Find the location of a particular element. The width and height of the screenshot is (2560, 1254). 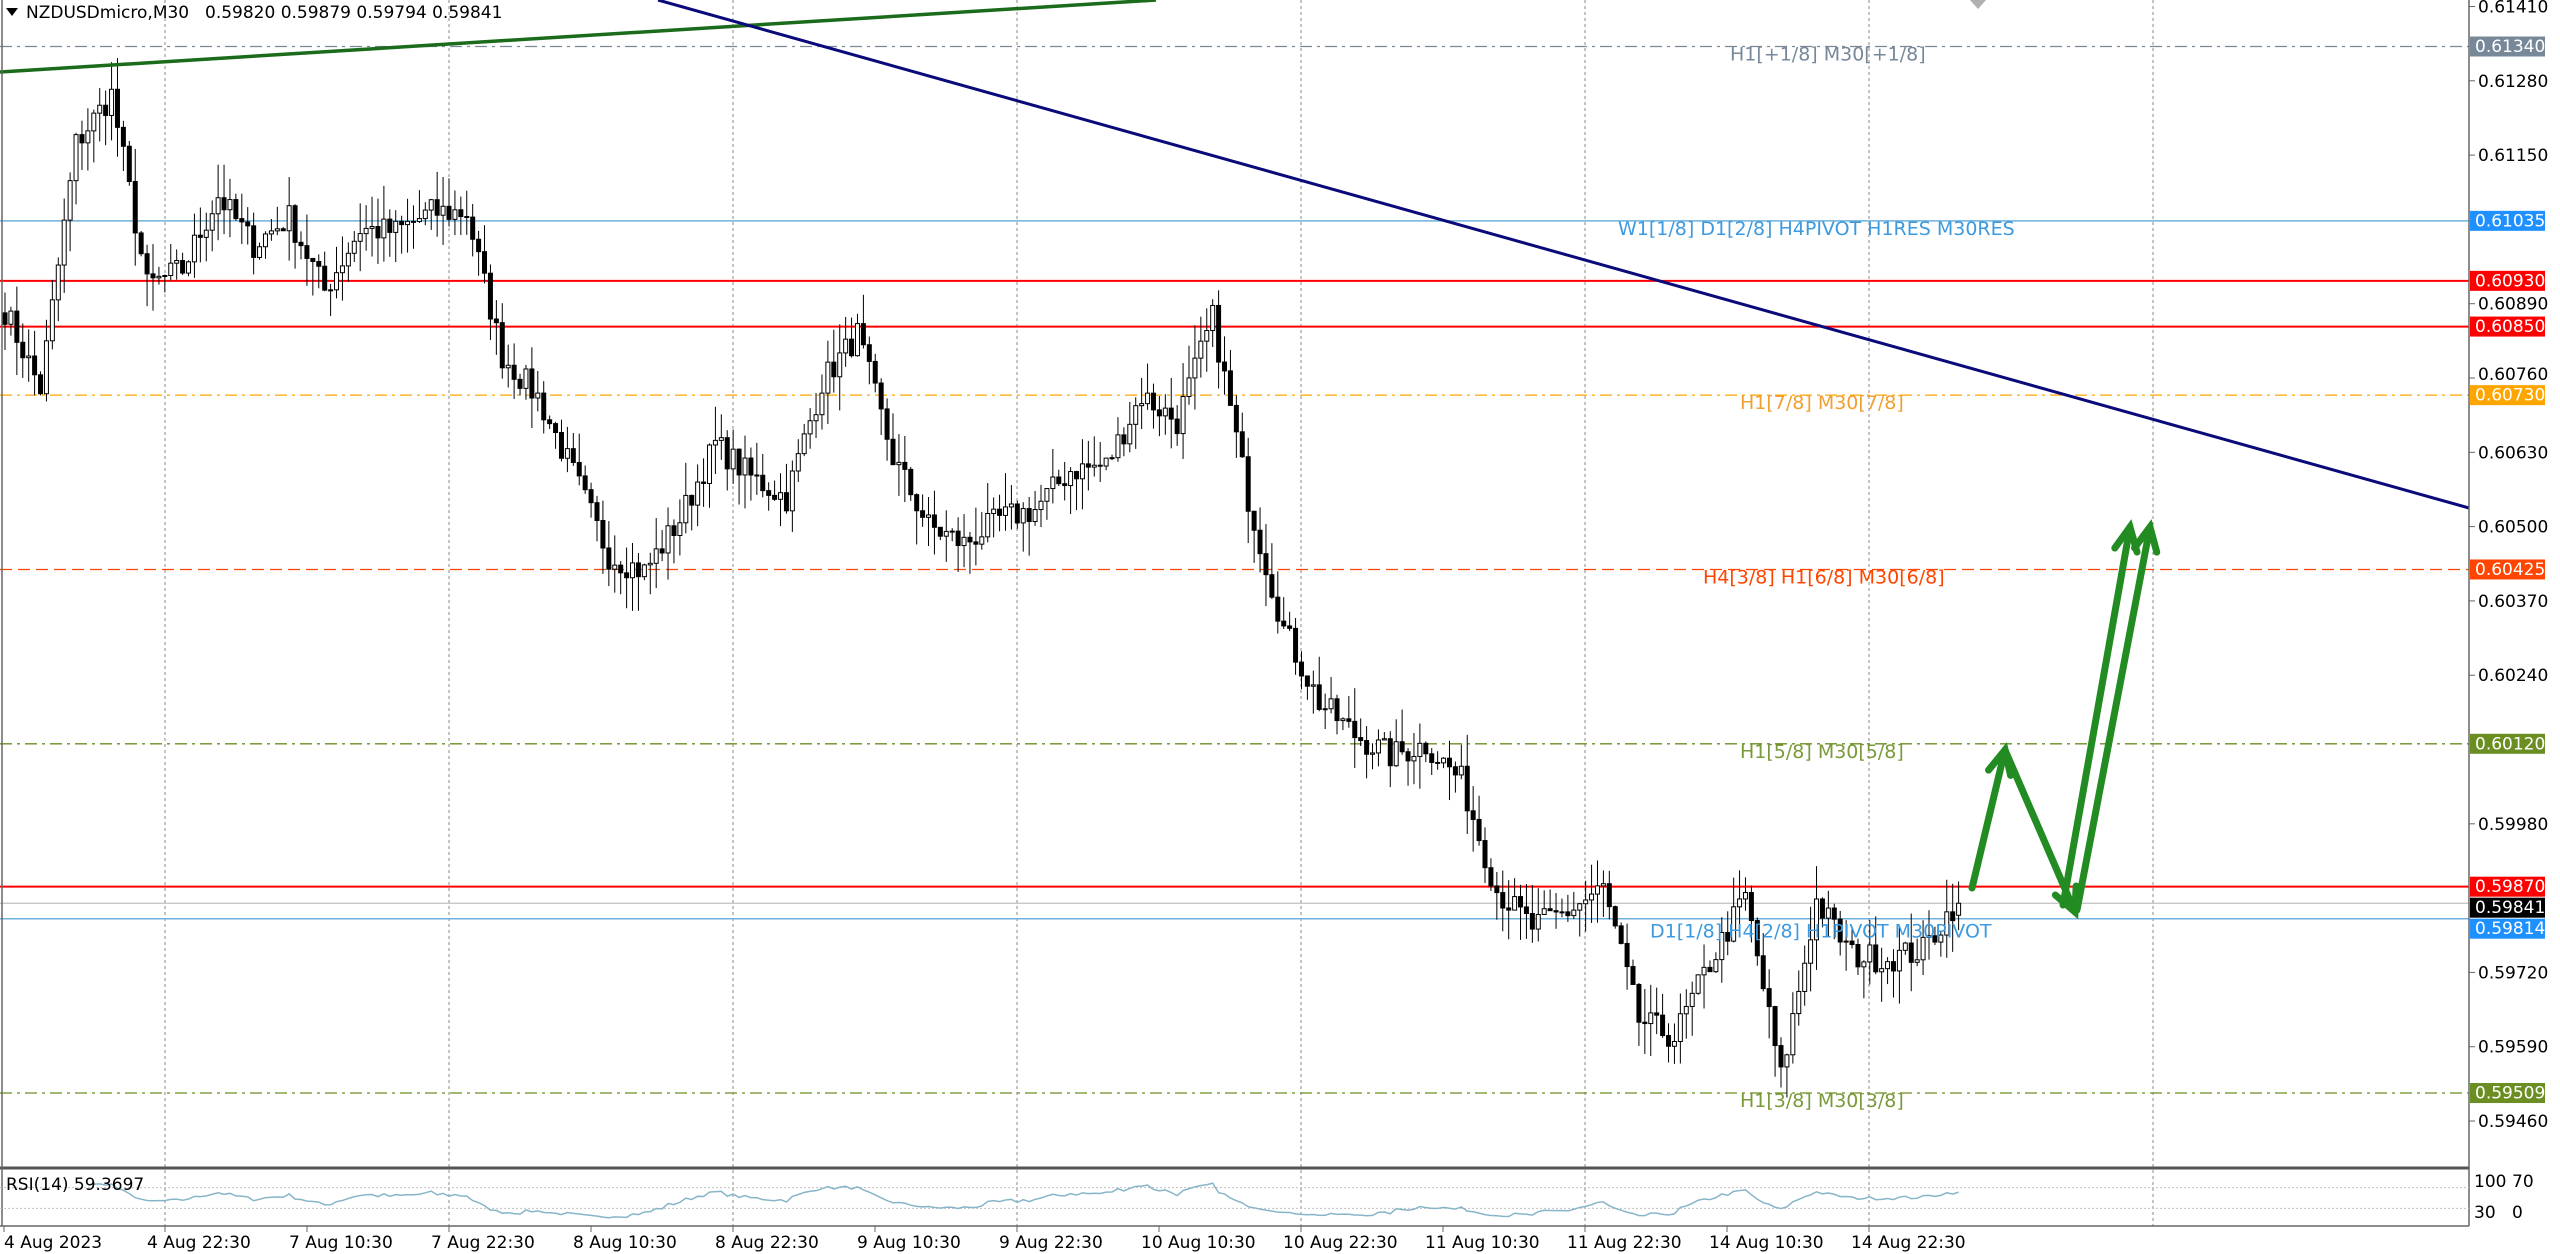

price-label: 0.60120 is located at coordinates (2510, 744).